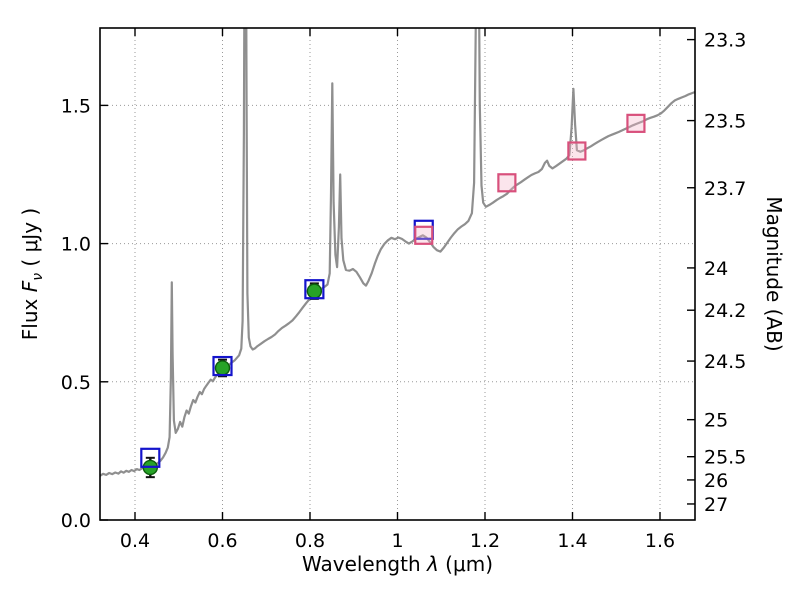  I want to click on y-left-units: ( μJy ), so click(30, 240).